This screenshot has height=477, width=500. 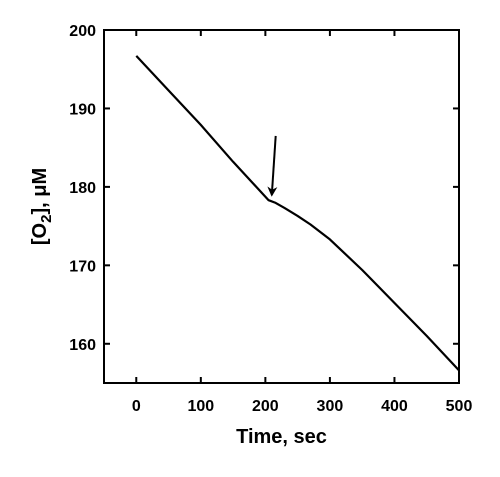 I want to click on y-tick-label: 170, so click(x=82, y=266).